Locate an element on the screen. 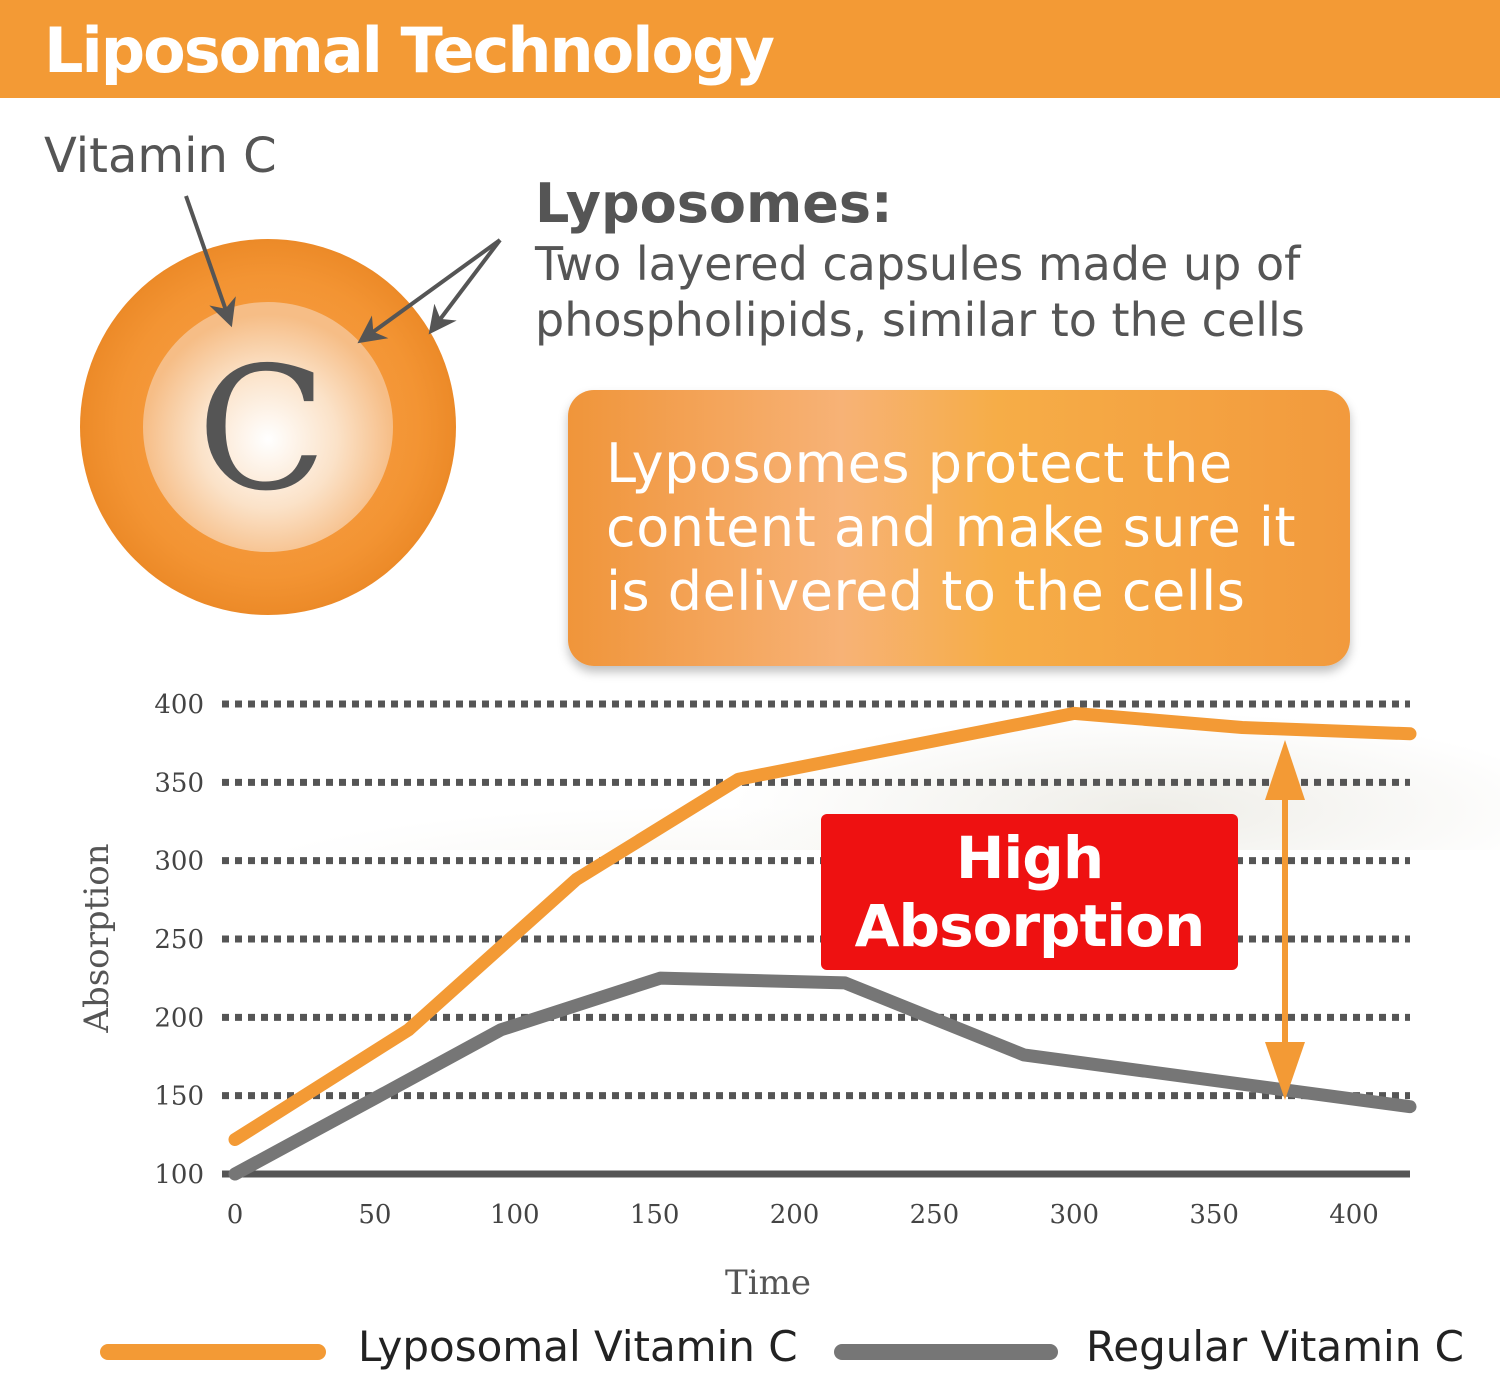  arrow-vitamin-c is located at coordinates (210, 261).